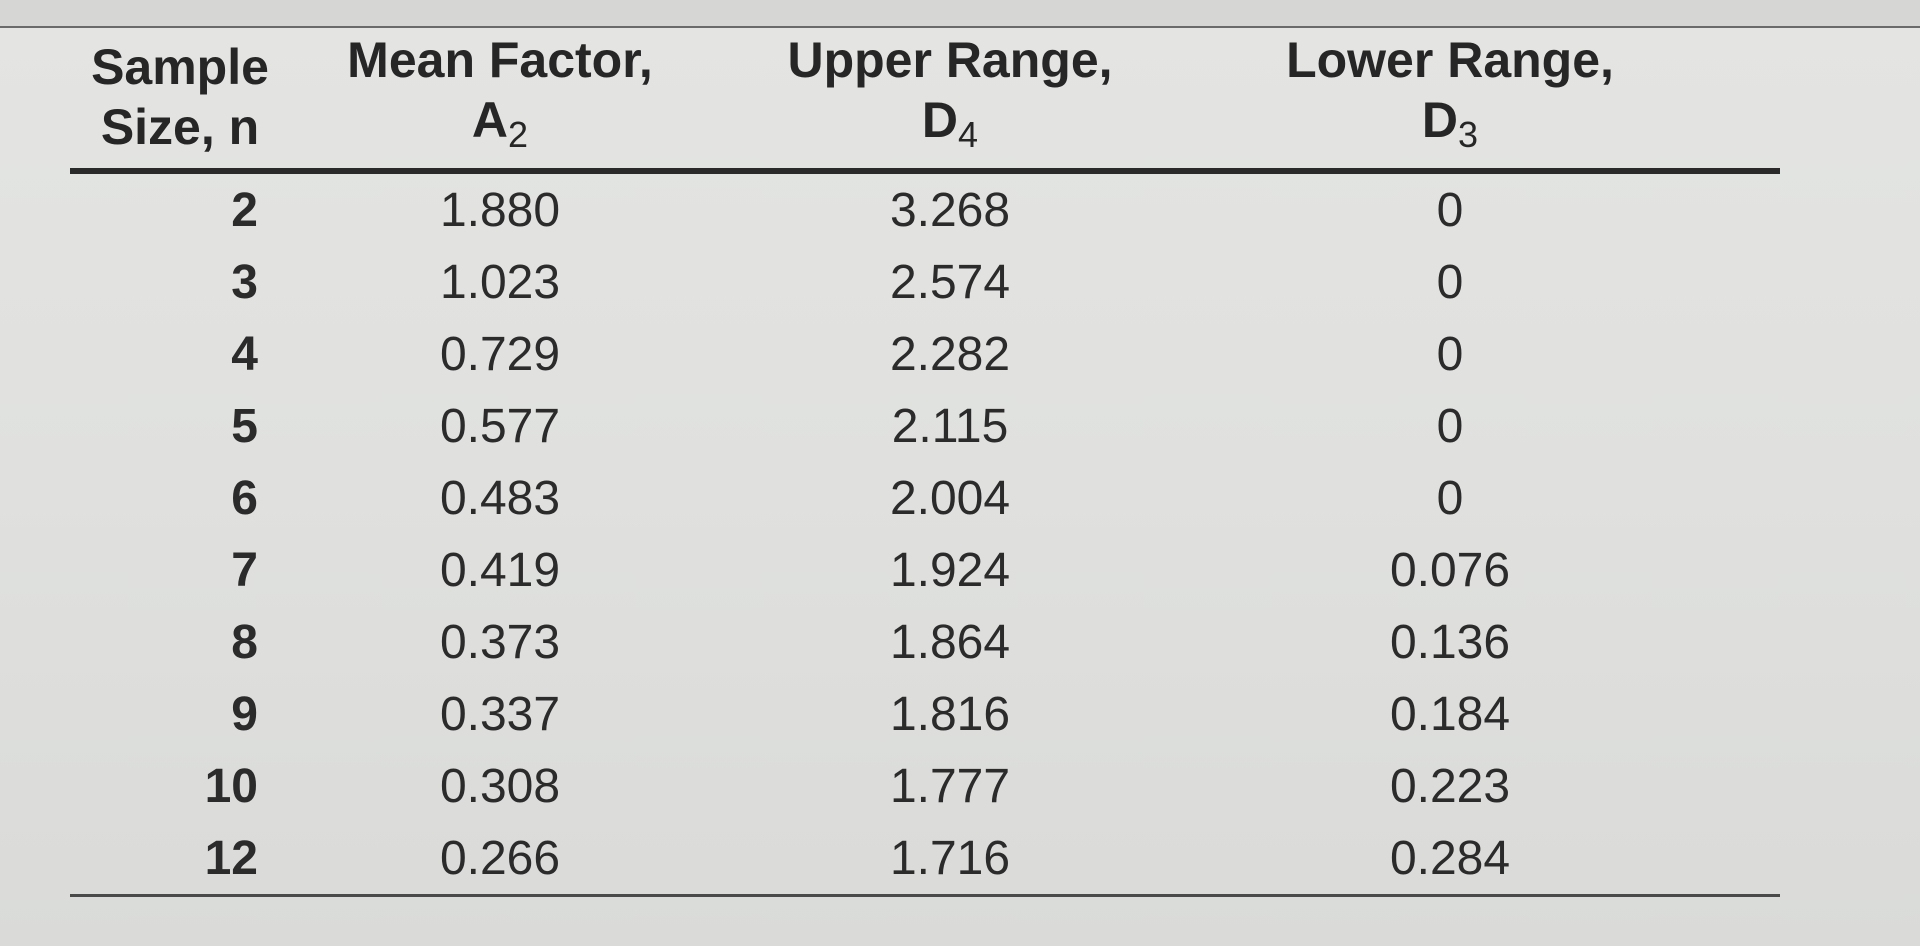 The width and height of the screenshot is (1920, 946). Describe the element at coordinates (180, 859) in the screenshot. I see `cell-sample-size: 12` at that location.